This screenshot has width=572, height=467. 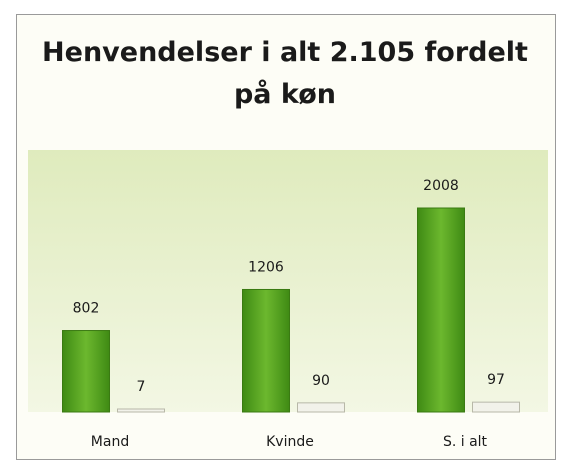 I want to click on data-label: 97, so click(x=496, y=380).